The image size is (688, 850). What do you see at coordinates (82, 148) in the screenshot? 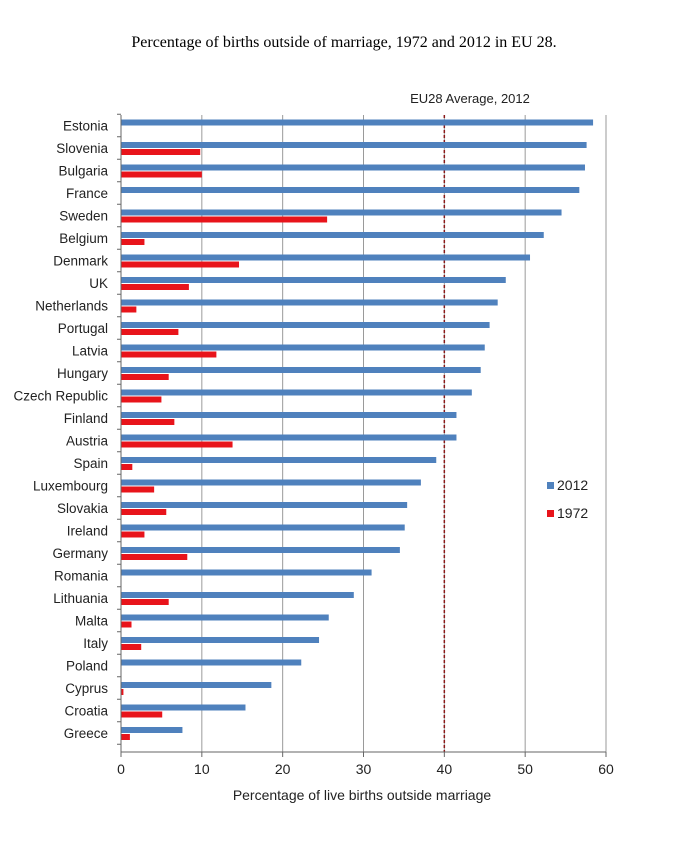
I see `category-label: Slovenia` at bounding box center [82, 148].